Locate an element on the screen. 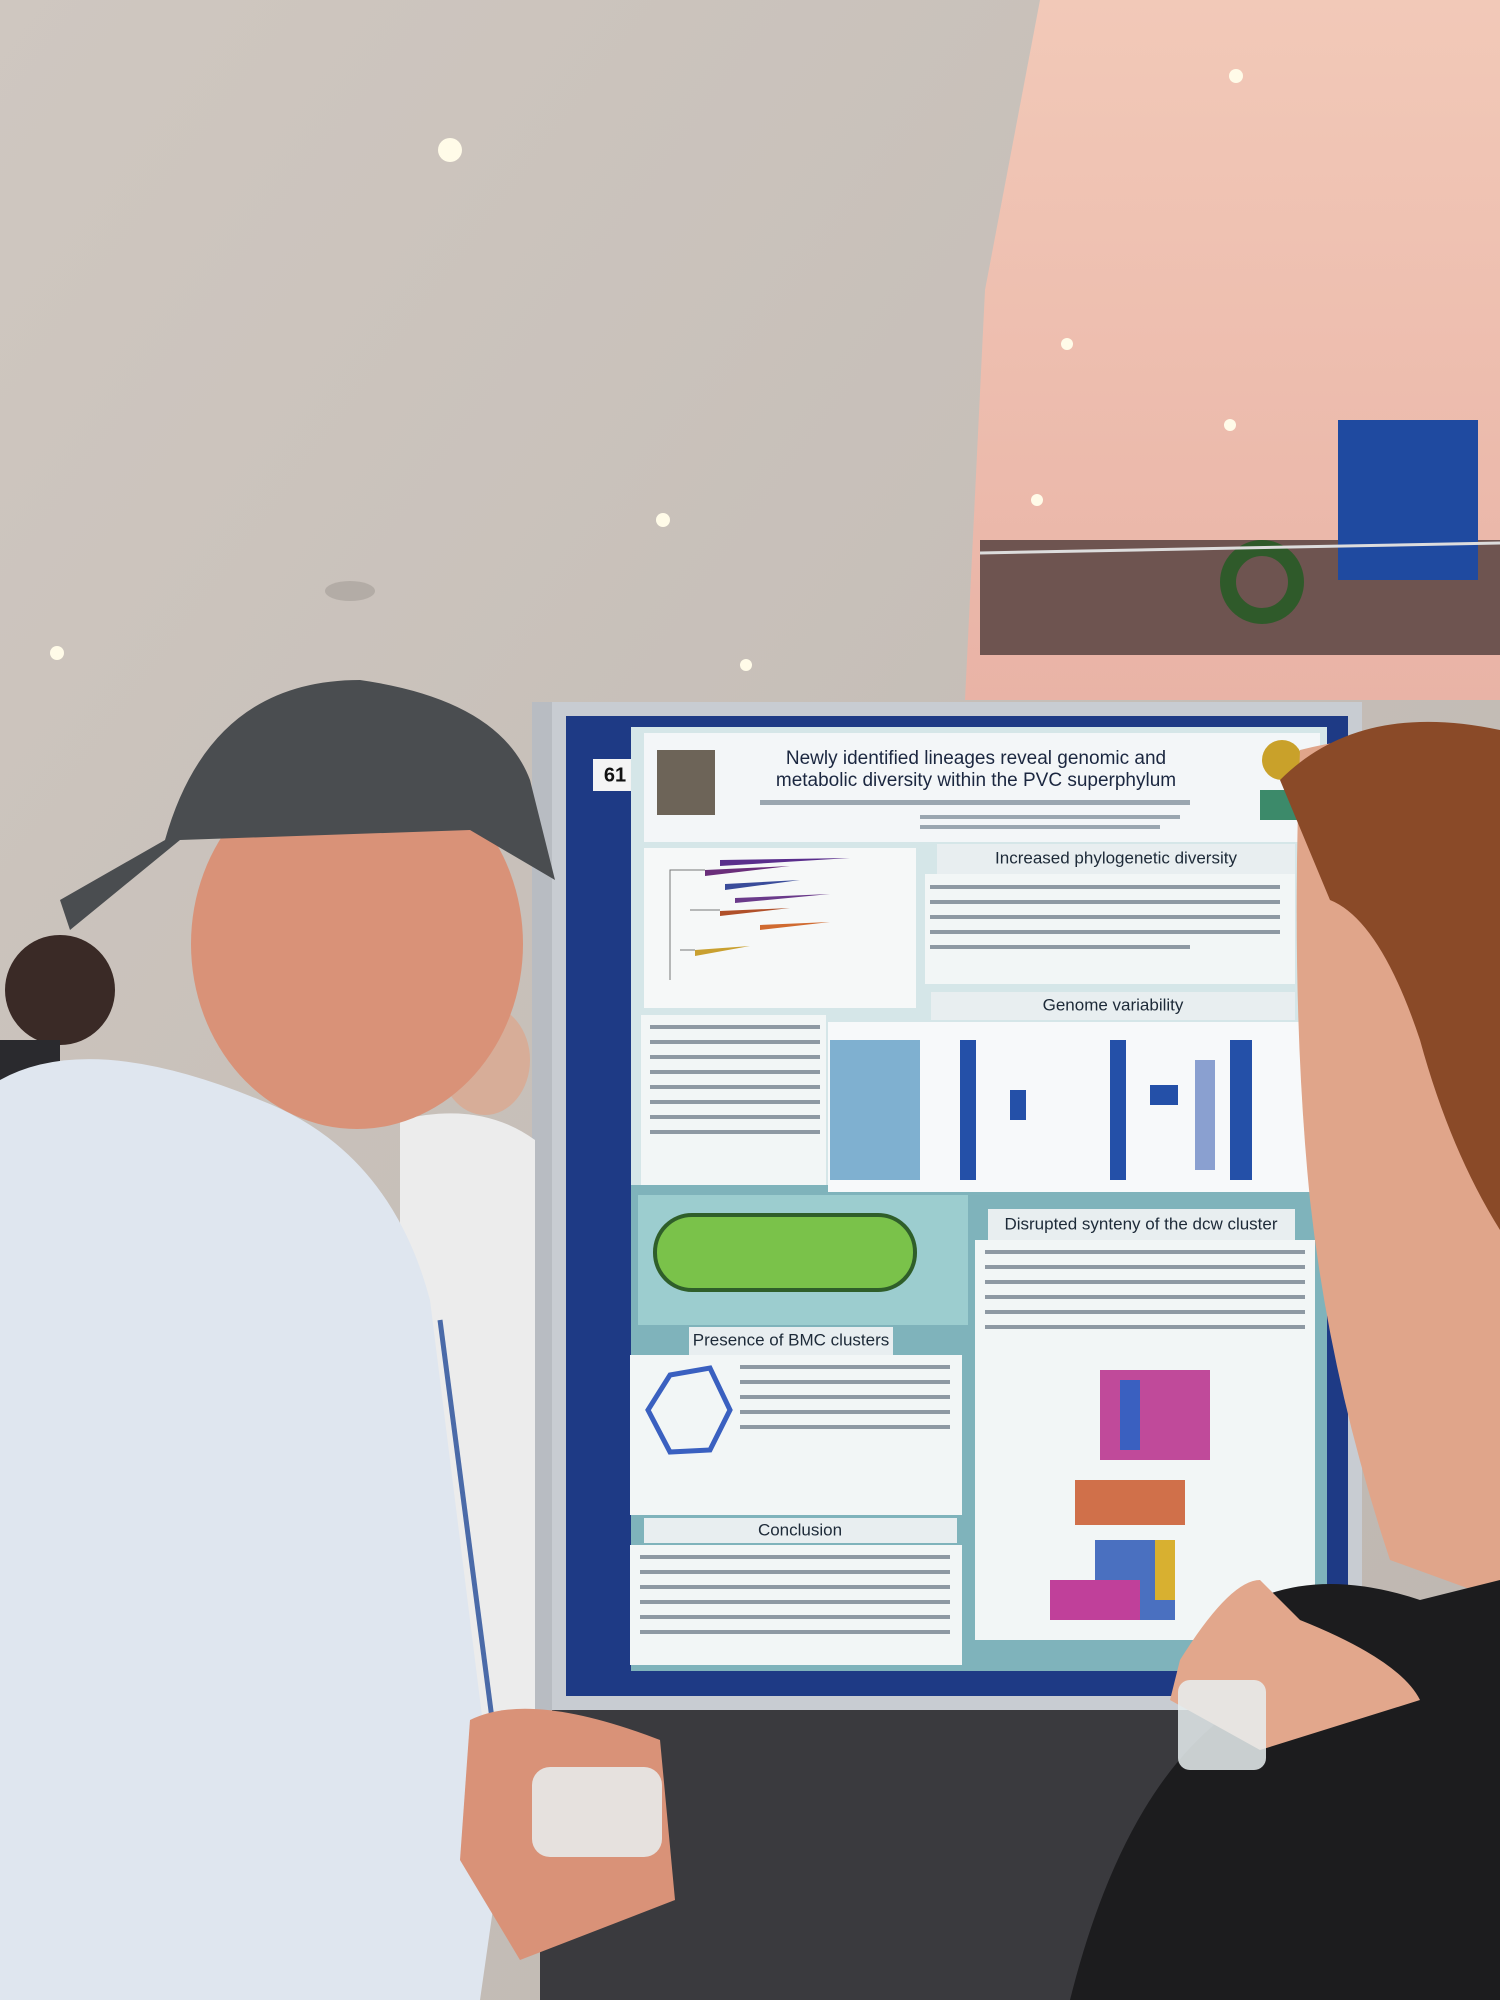 This screenshot has height=2000, width=1500. section-heading: Increased phylogenetic diversity is located at coordinates (1116, 857).